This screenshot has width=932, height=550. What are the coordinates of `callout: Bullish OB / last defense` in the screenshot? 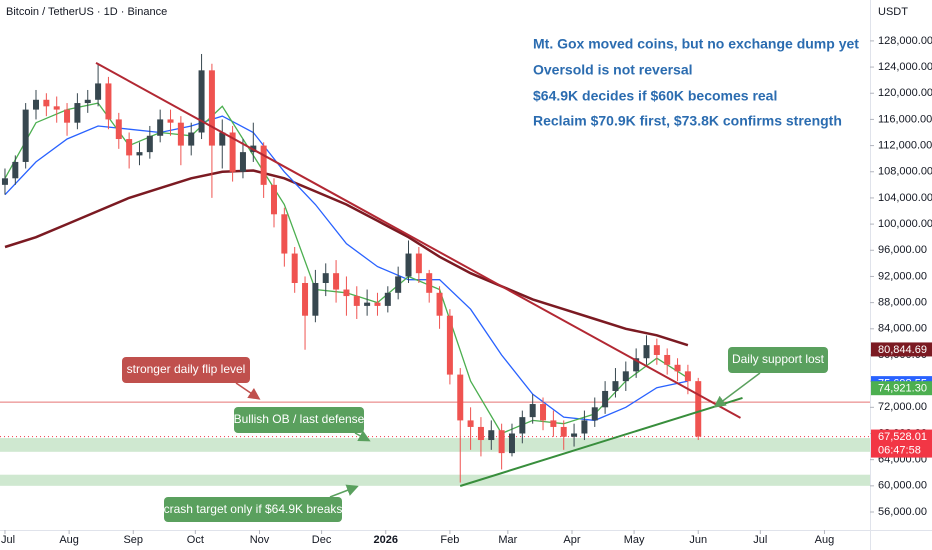 It's located at (302, 424).